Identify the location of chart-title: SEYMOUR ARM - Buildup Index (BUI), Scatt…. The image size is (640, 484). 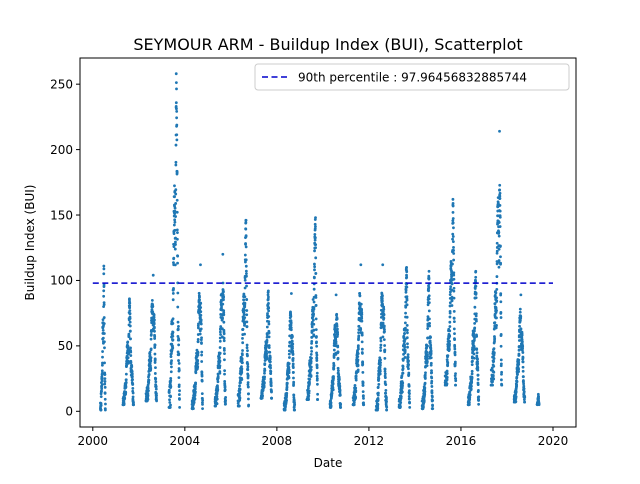
(327, 44).